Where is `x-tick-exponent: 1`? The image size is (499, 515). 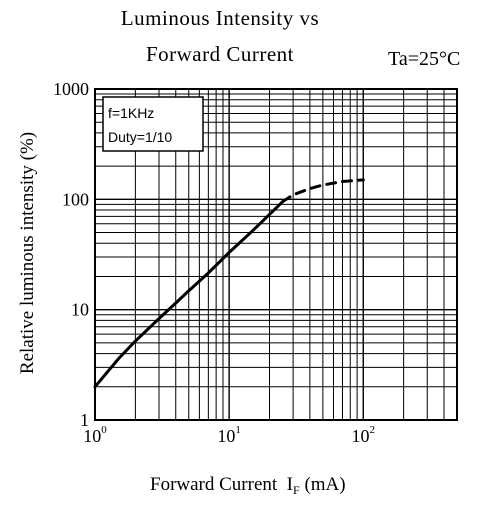 x-tick-exponent: 1 is located at coordinates (238, 430).